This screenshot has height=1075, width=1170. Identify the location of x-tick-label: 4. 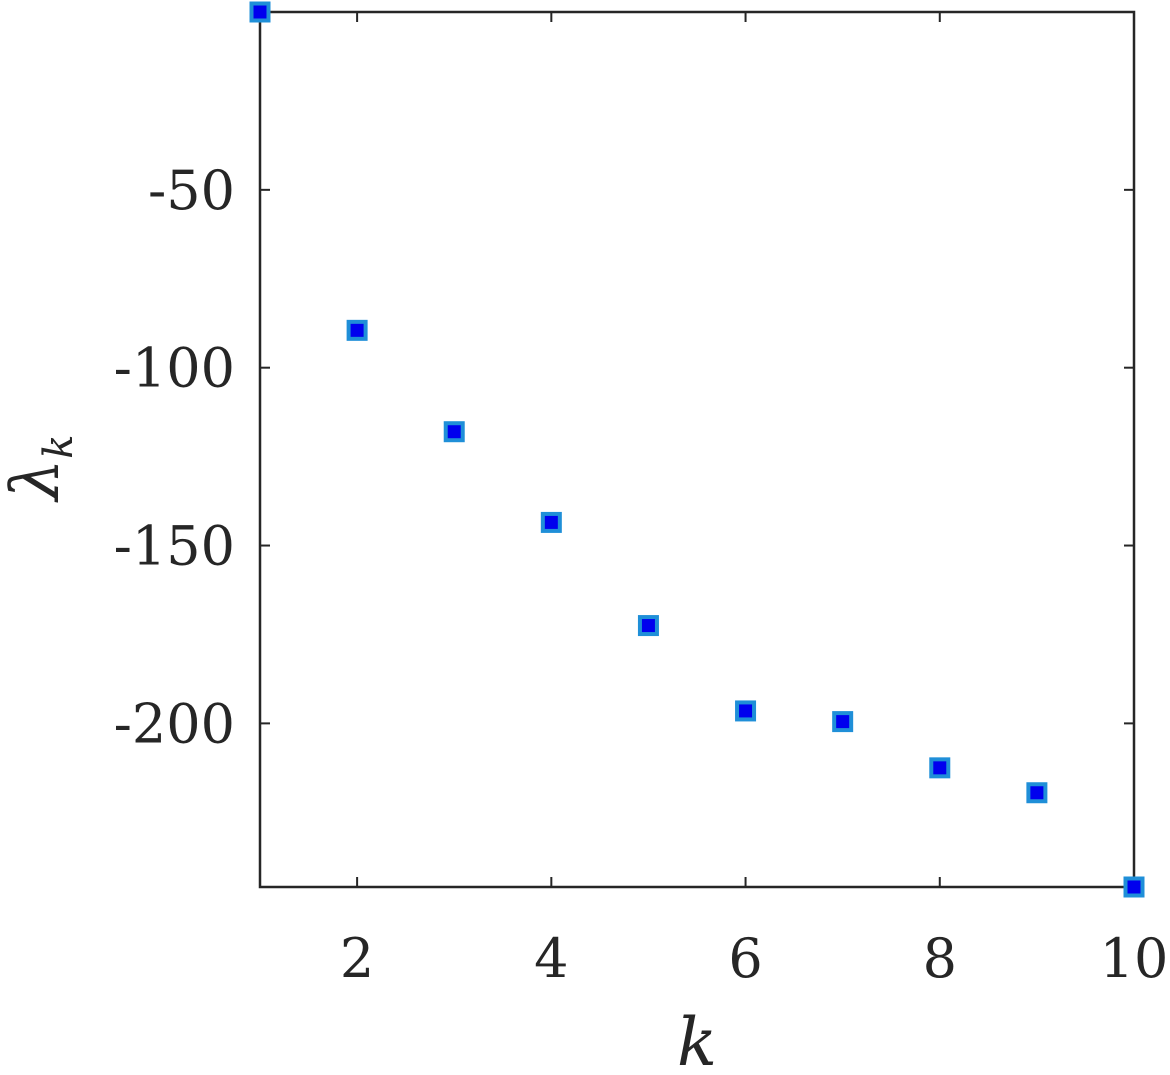
(551, 958).